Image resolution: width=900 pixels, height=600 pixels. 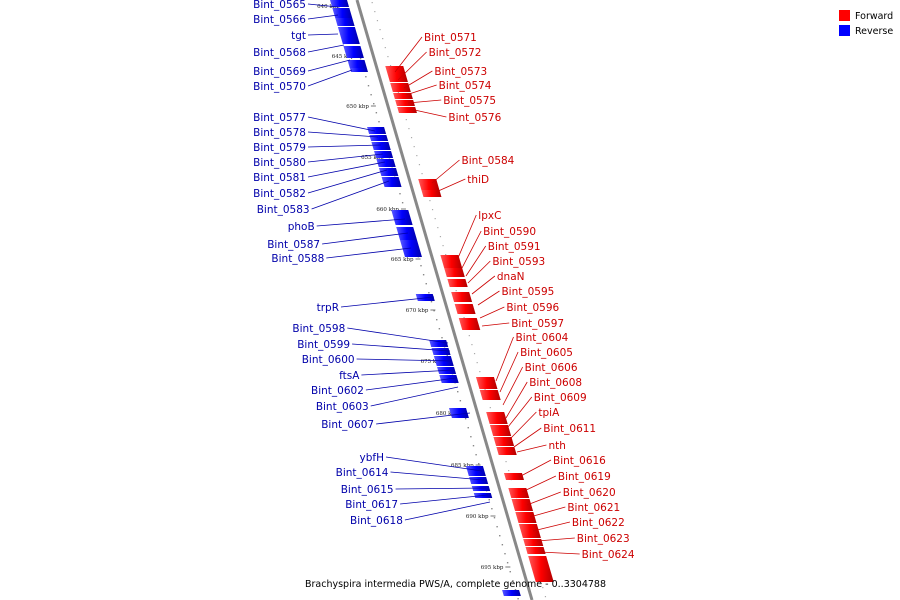 What do you see at coordinates (362, 473) in the screenshot?
I see `reverse-gene-label: Bint_0614` at bounding box center [362, 473].